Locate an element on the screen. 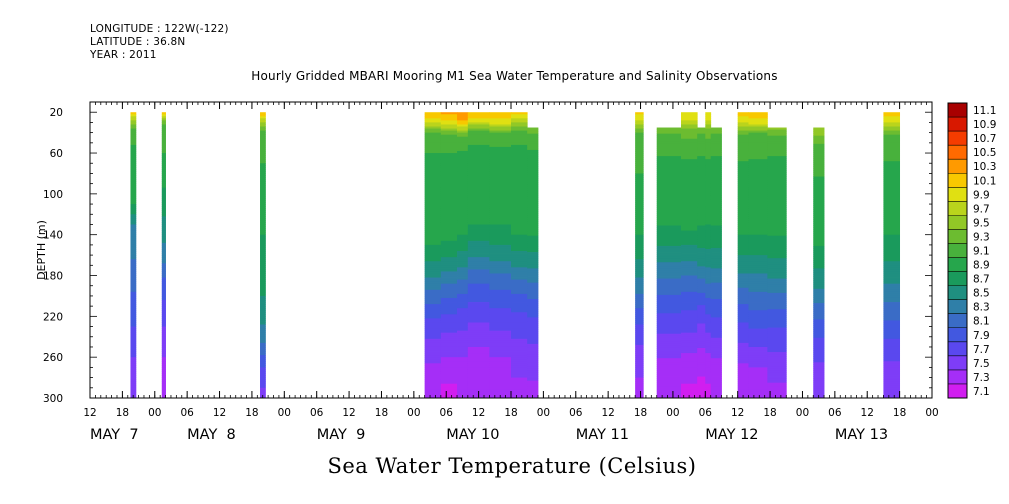 The image size is (1009, 504). x-tick-label: 06 is located at coordinates (187, 413).